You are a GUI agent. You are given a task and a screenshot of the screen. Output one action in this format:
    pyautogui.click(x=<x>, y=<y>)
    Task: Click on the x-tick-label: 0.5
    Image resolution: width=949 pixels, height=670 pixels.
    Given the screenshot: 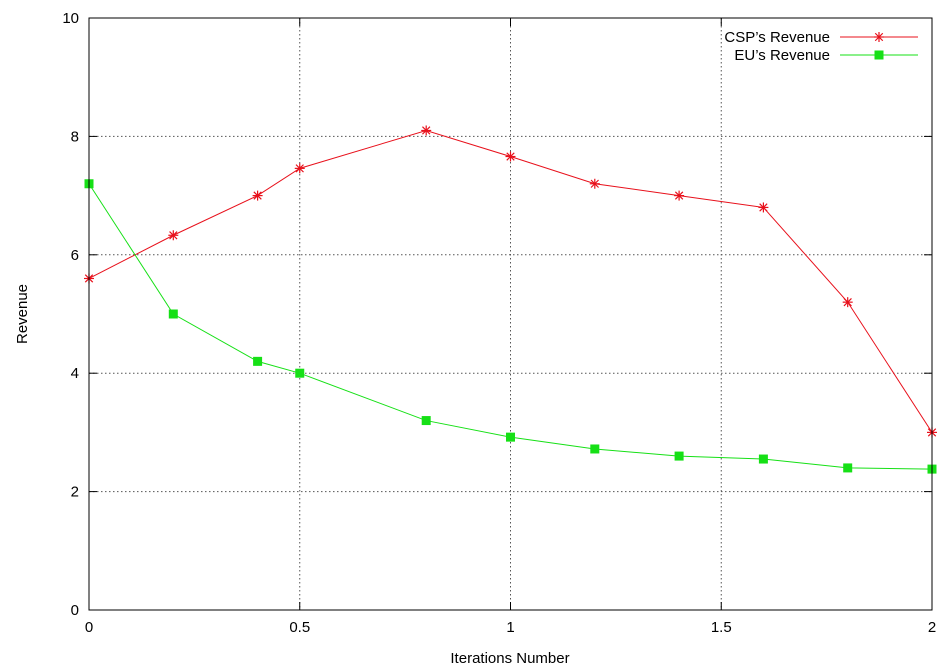 What is the action you would take?
    pyautogui.click(x=299, y=627)
    